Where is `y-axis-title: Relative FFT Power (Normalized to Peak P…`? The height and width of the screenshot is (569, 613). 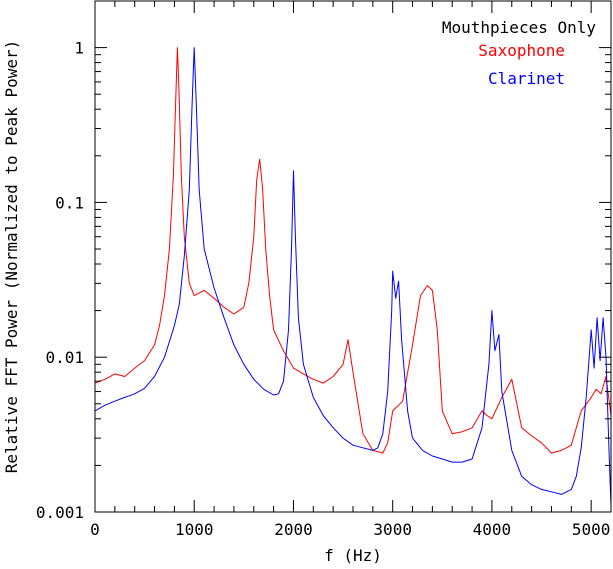 y-axis-title: Relative FFT Power (Normalized to Peak P… is located at coordinates (11, 256).